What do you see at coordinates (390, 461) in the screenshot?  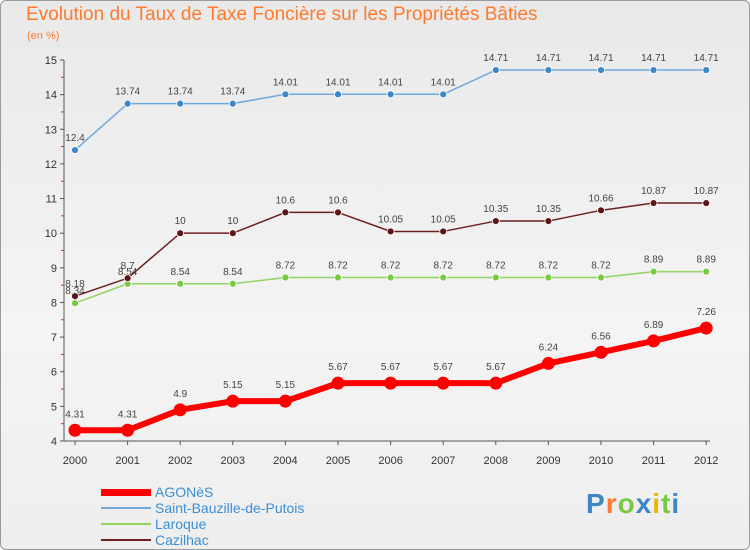 I see `x-tick-label: 2006` at bounding box center [390, 461].